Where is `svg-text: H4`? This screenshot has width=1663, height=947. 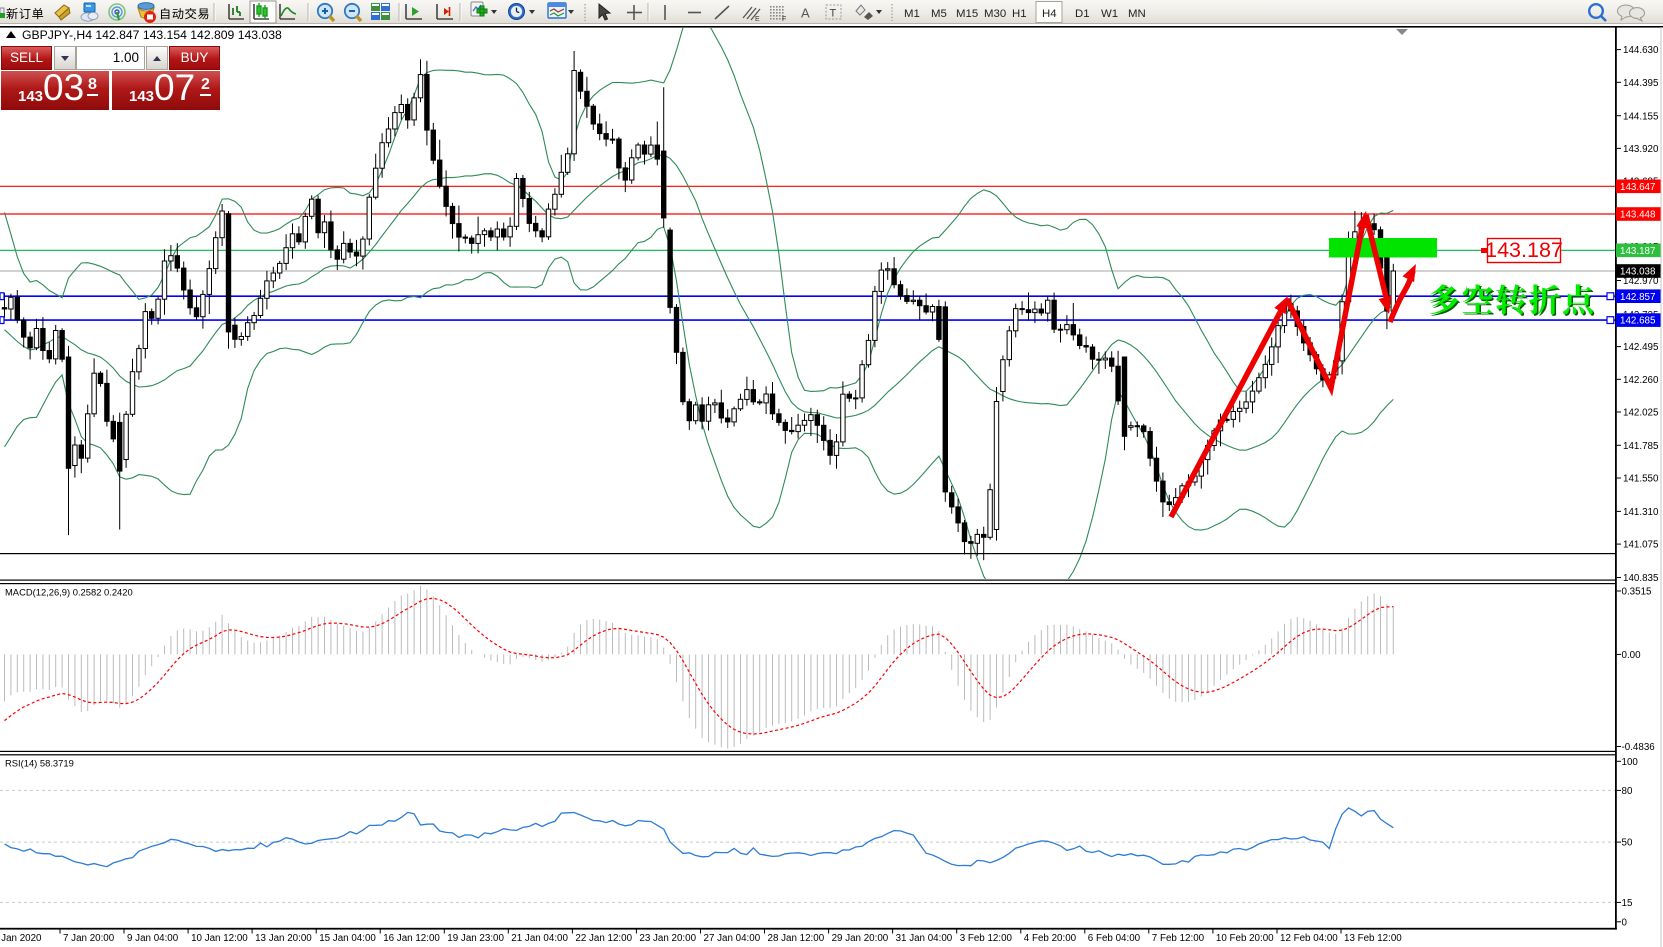
svg-text: H4 is located at coordinates (1049, 14).